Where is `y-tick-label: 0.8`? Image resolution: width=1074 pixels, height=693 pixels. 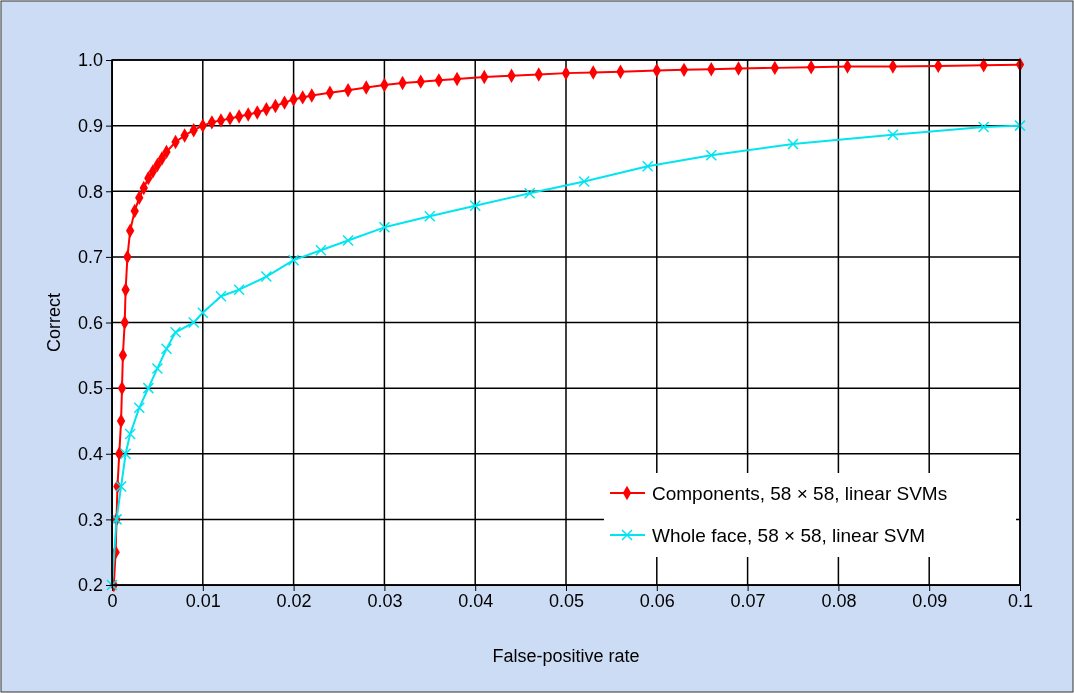 y-tick-label: 0.8 is located at coordinates (90, 191).